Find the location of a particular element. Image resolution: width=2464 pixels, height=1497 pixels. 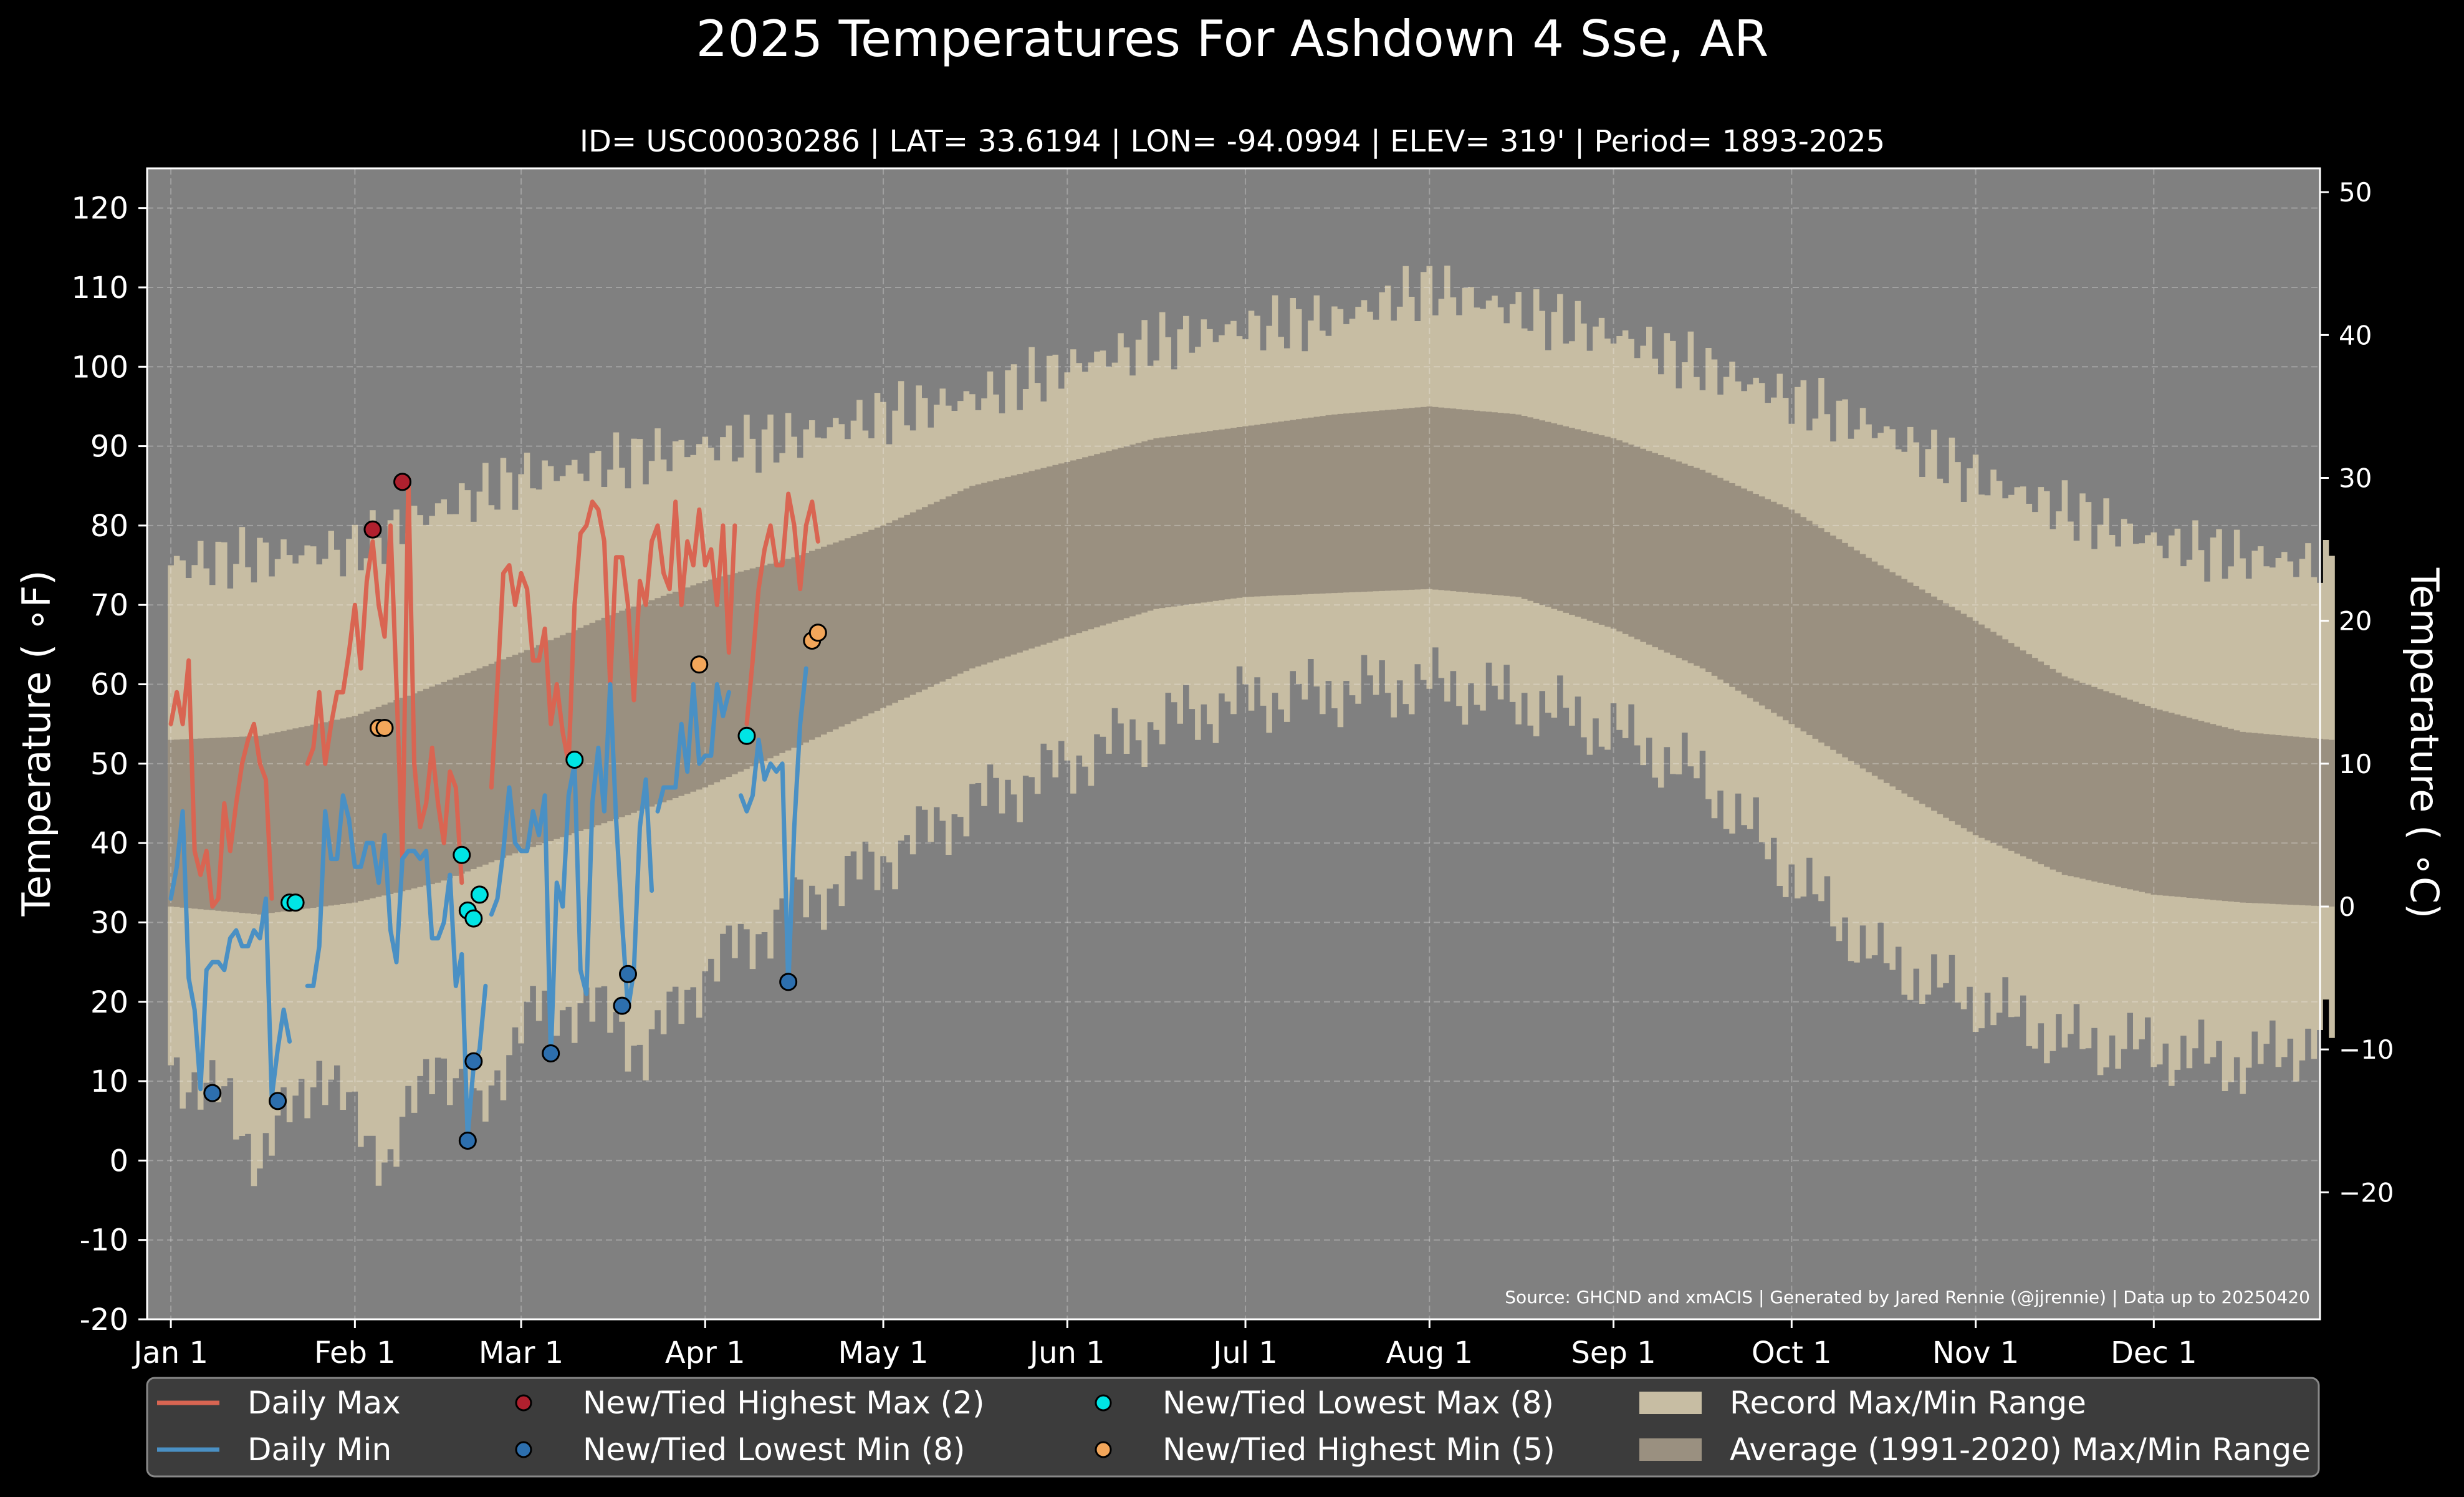

legend-item: New/Tied Highest Min (5) is located at coordinates (1325, 1450).